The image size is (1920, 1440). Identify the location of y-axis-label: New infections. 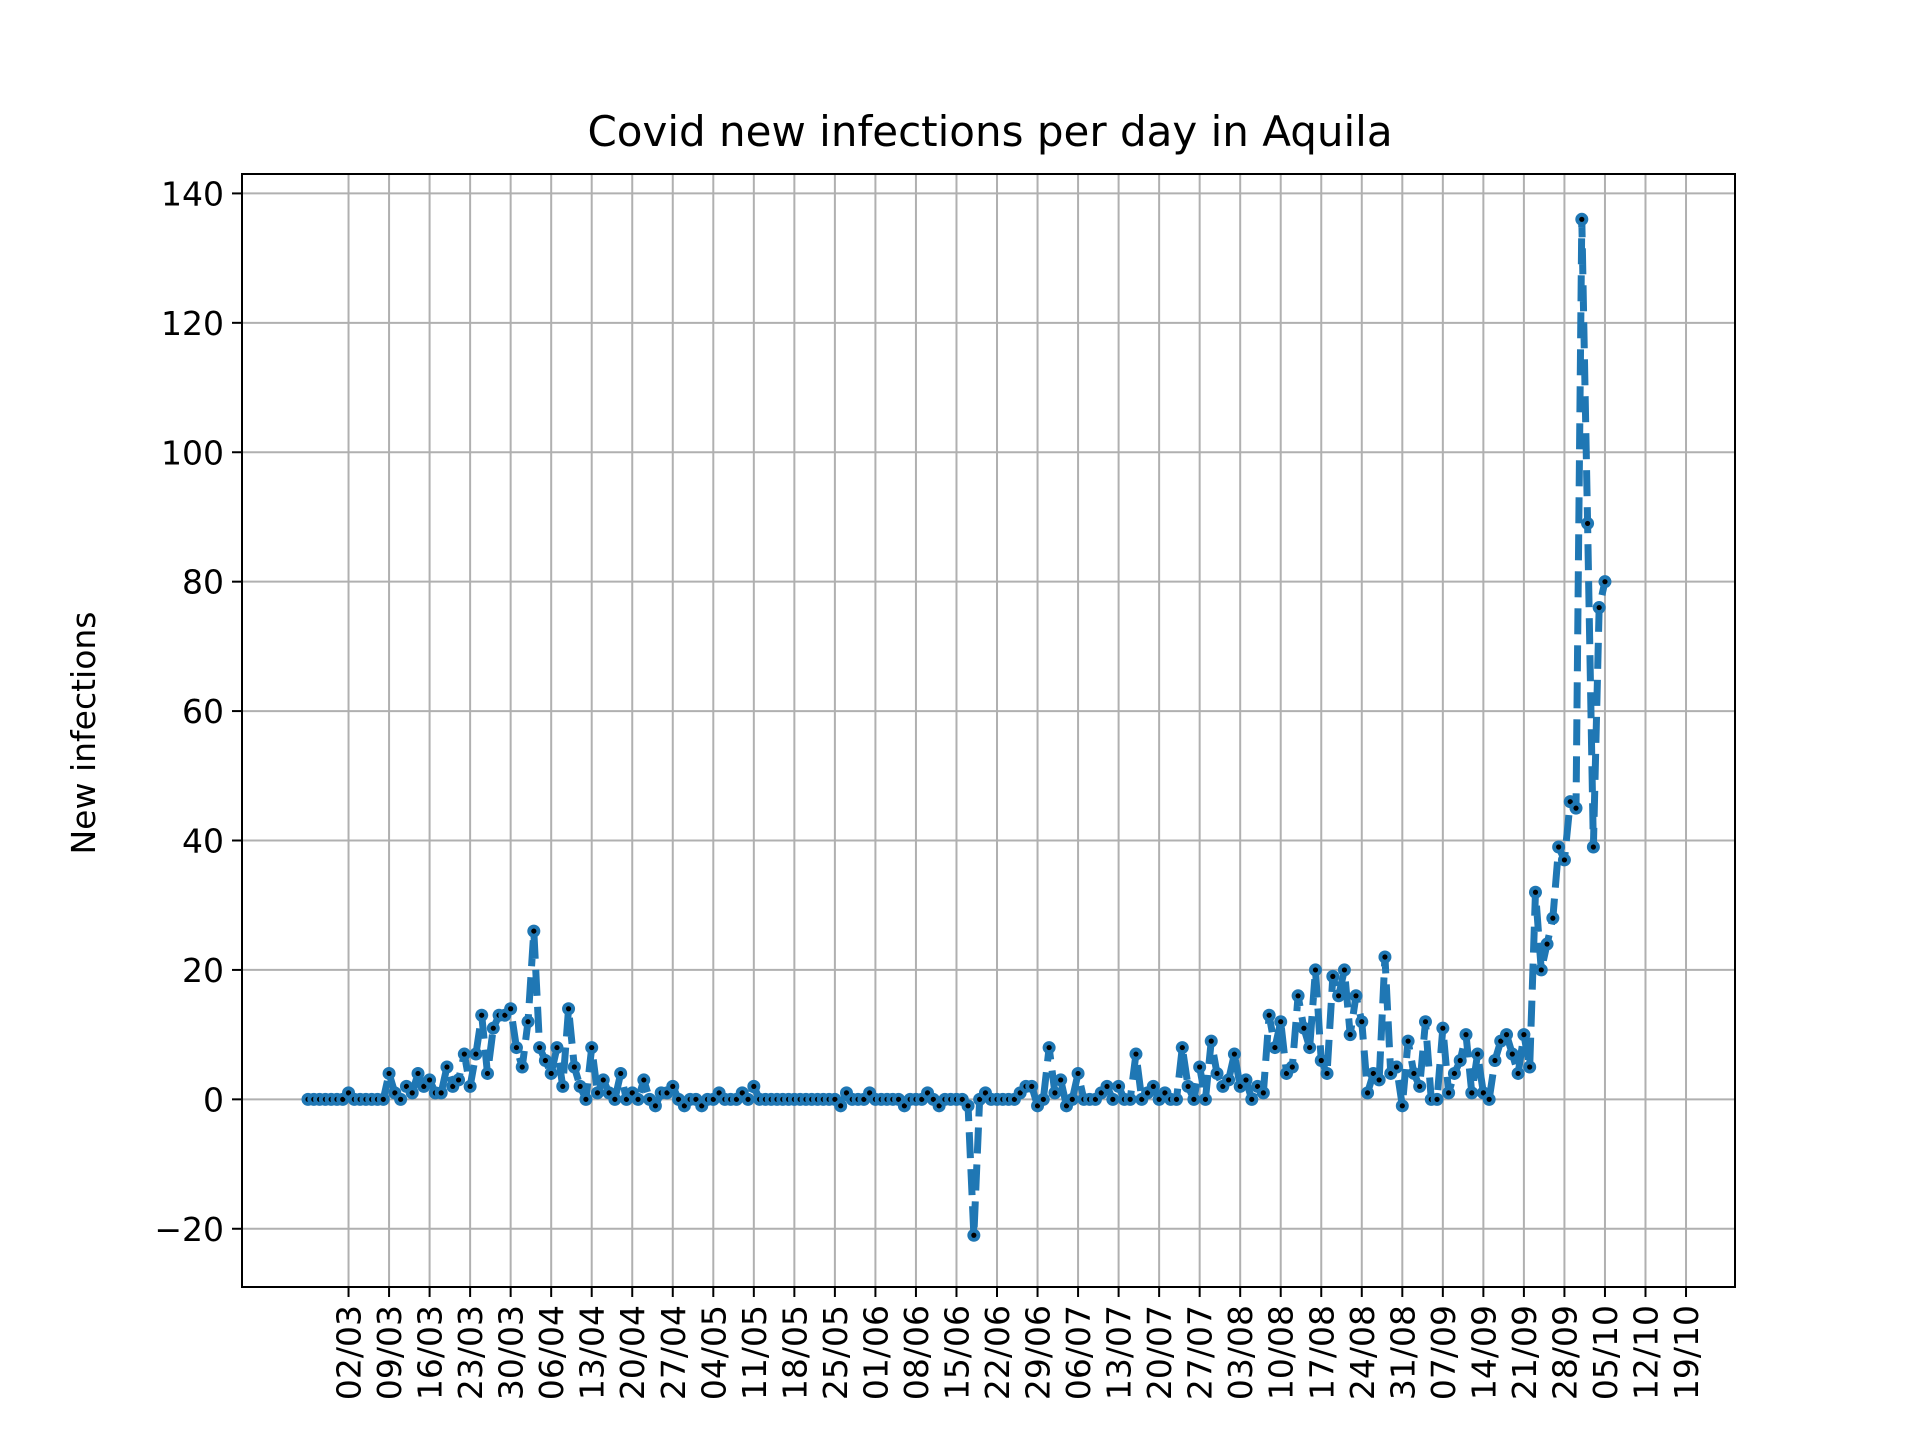
(83, 732).